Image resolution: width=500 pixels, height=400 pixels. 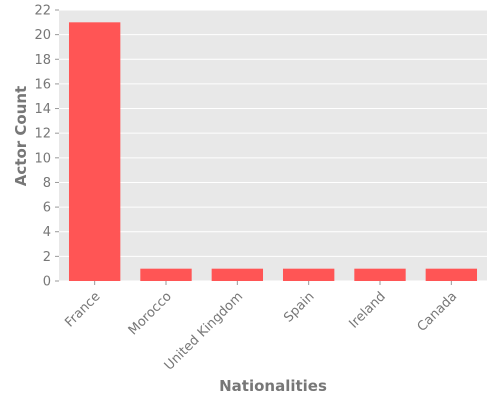 What do you see at coordinates (47, 208) in the screenshot?
I see `y-tick-label: 6` at bounding box center [47, 208].